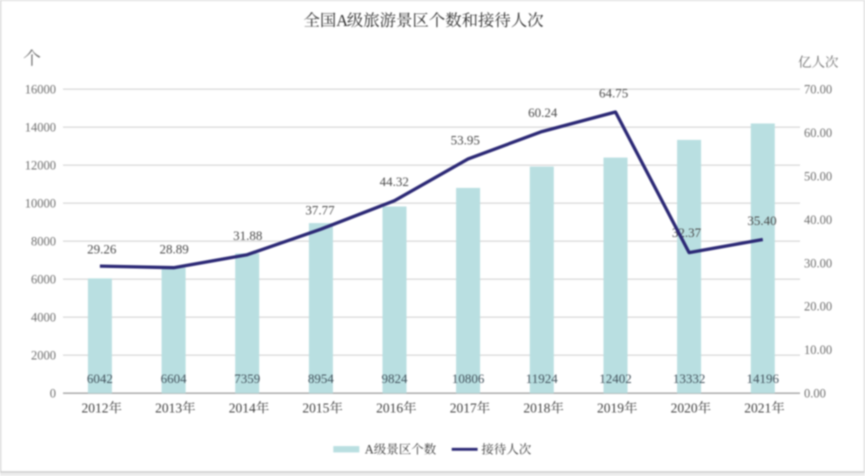 The width and height of the screenshot is (865, 476). Describe the element at coordinates (818, 307) in the screenshot. I see `svg-text: 20.00` at that location.